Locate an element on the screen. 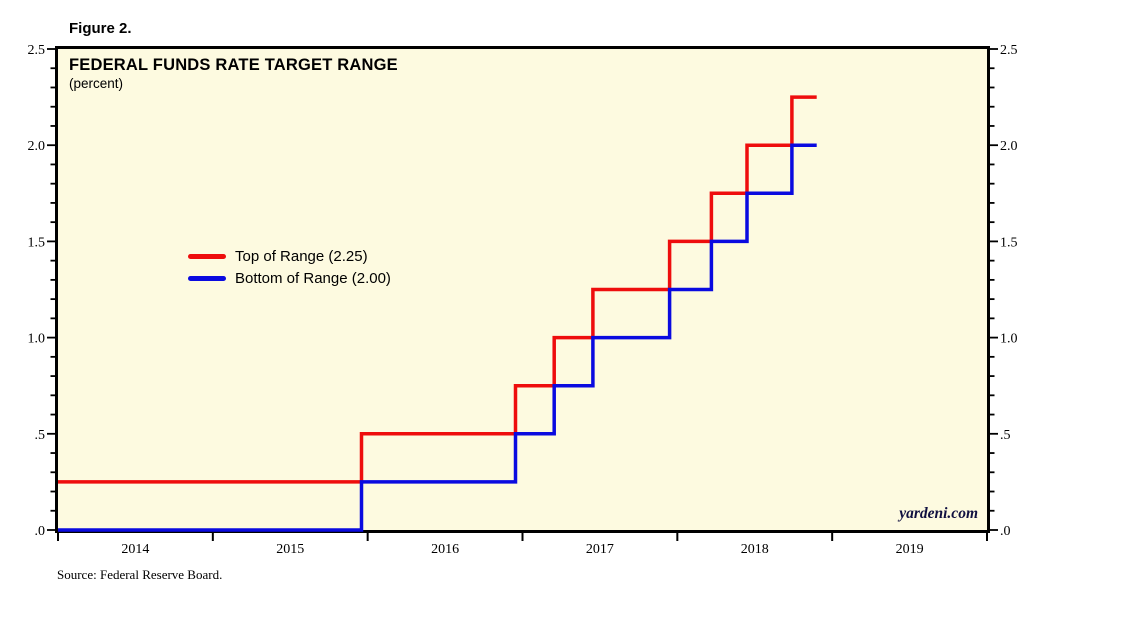 The image size is (1138, 621). y-axis-label-right: 1.0 is located at coordinates (1009, 339).